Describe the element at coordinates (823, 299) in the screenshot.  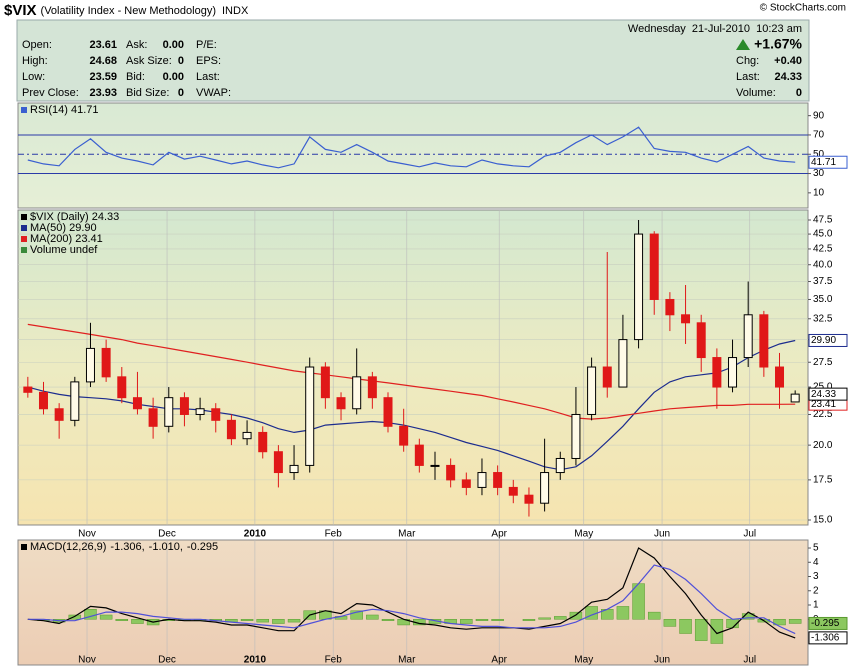
I see `y-tick-label: 35.0` at that location.